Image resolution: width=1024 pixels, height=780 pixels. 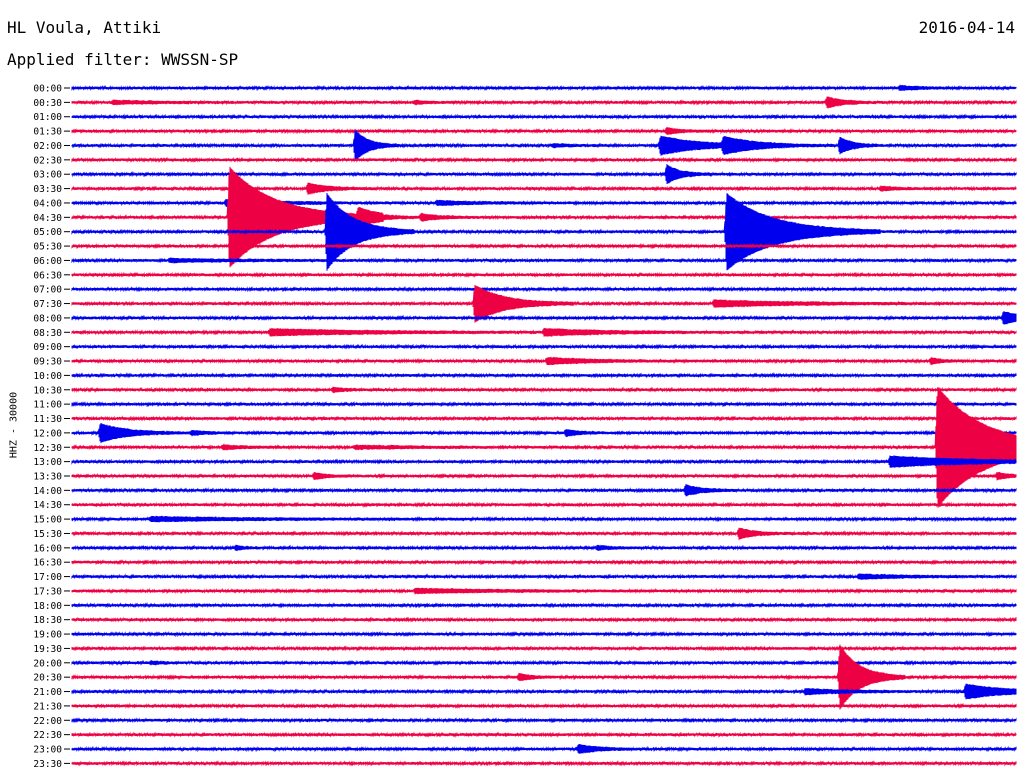 What do you see at coordinates (47, 405) in the screenshot?
I see `row-time-label: 11:00` at bounding box center [47, 405].